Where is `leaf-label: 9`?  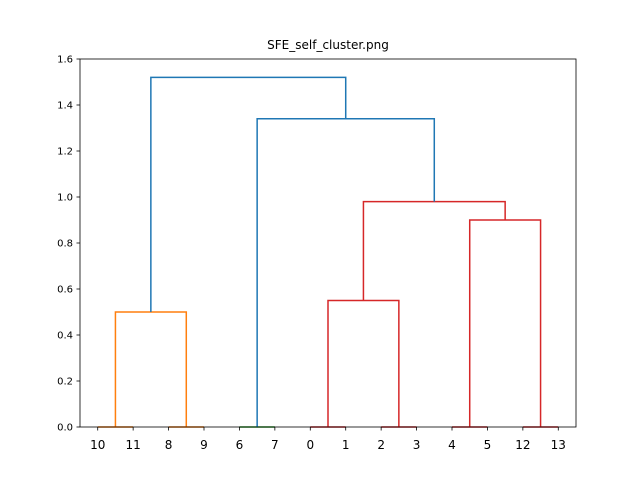 leaf-label: 9 is located at coordinates (204, 445).